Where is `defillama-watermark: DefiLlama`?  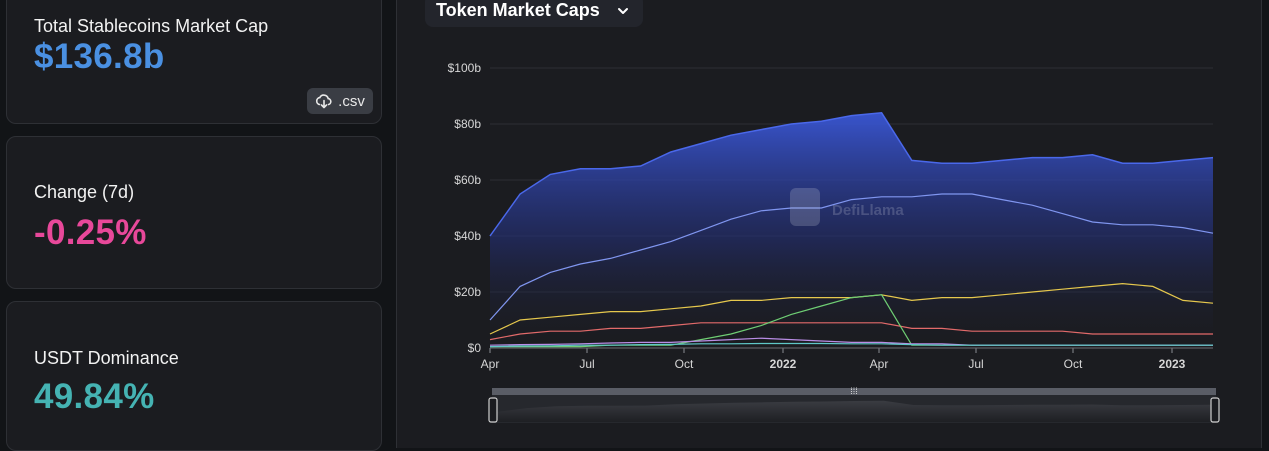 defillama-watermark: DefiLlama is located at coordinates (847, 207).